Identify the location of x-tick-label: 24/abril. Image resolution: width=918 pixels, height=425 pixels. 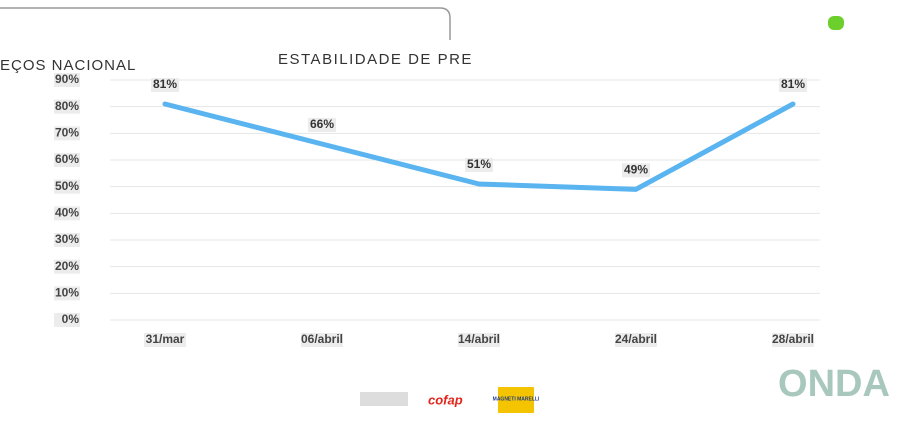
(636, 339).